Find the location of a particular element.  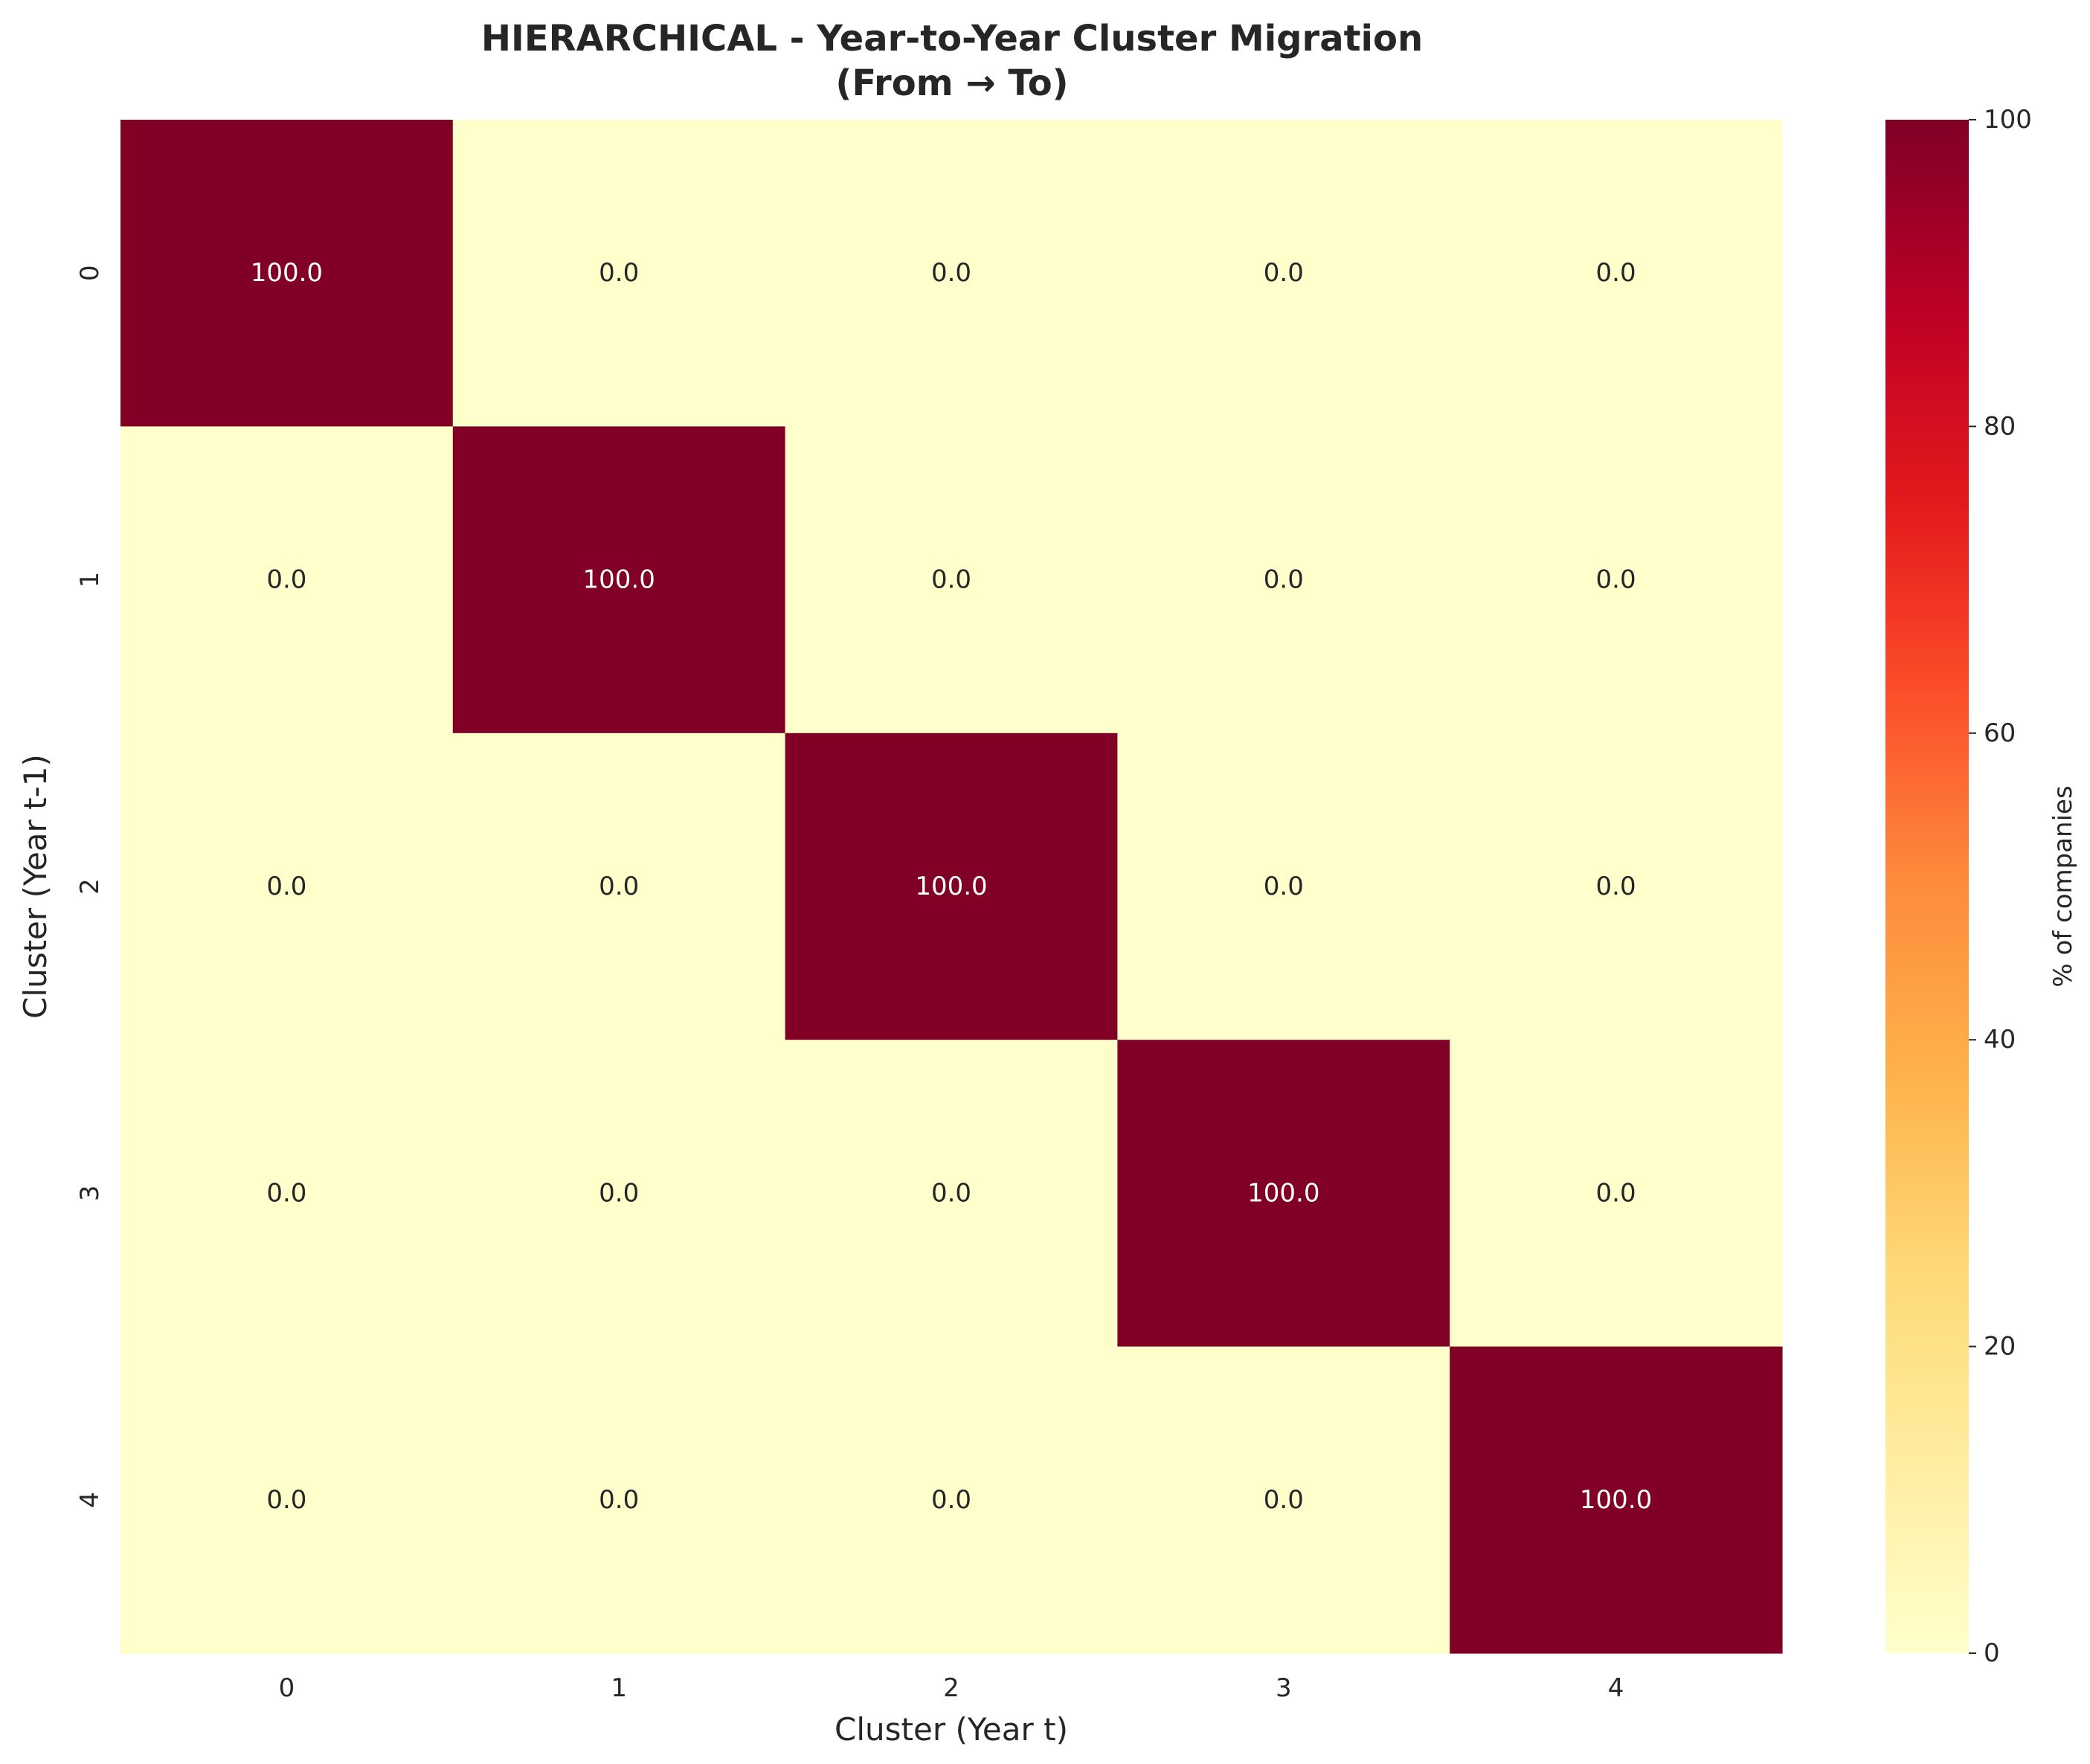

y-axis-label: Cluster (Year t-1) is located at coordinates (35, 887).